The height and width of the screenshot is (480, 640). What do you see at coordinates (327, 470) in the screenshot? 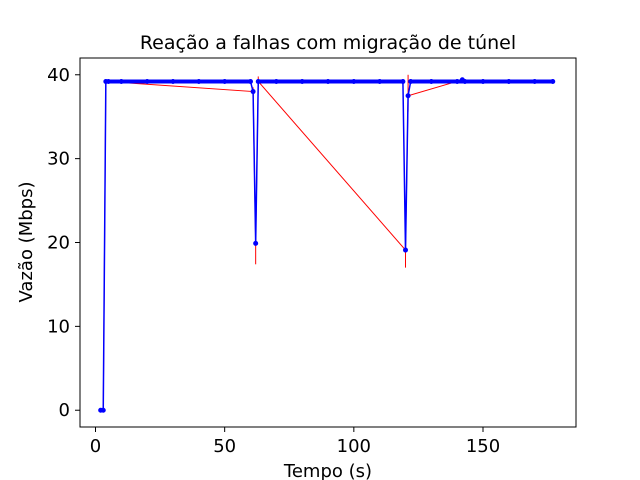
I see `x-axis-label: Tempo (s)` at bounding box center [327, 470].